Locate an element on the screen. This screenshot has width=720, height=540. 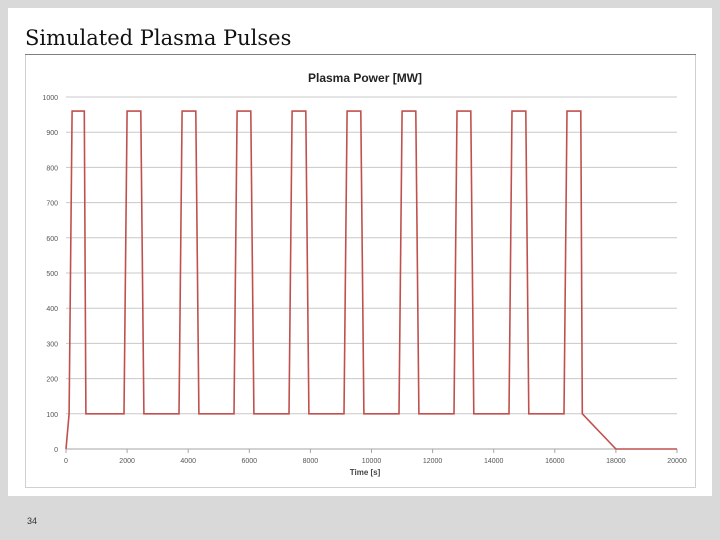
y-tick-label: 700 is located at coordinates (52, 204).